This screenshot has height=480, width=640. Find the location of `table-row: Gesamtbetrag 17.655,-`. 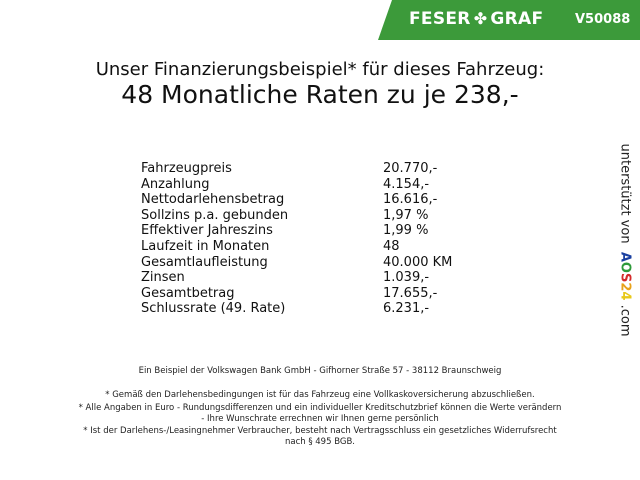

table-row: Gesamtbetrag 17.655,- is located at coordinates (296, 294).